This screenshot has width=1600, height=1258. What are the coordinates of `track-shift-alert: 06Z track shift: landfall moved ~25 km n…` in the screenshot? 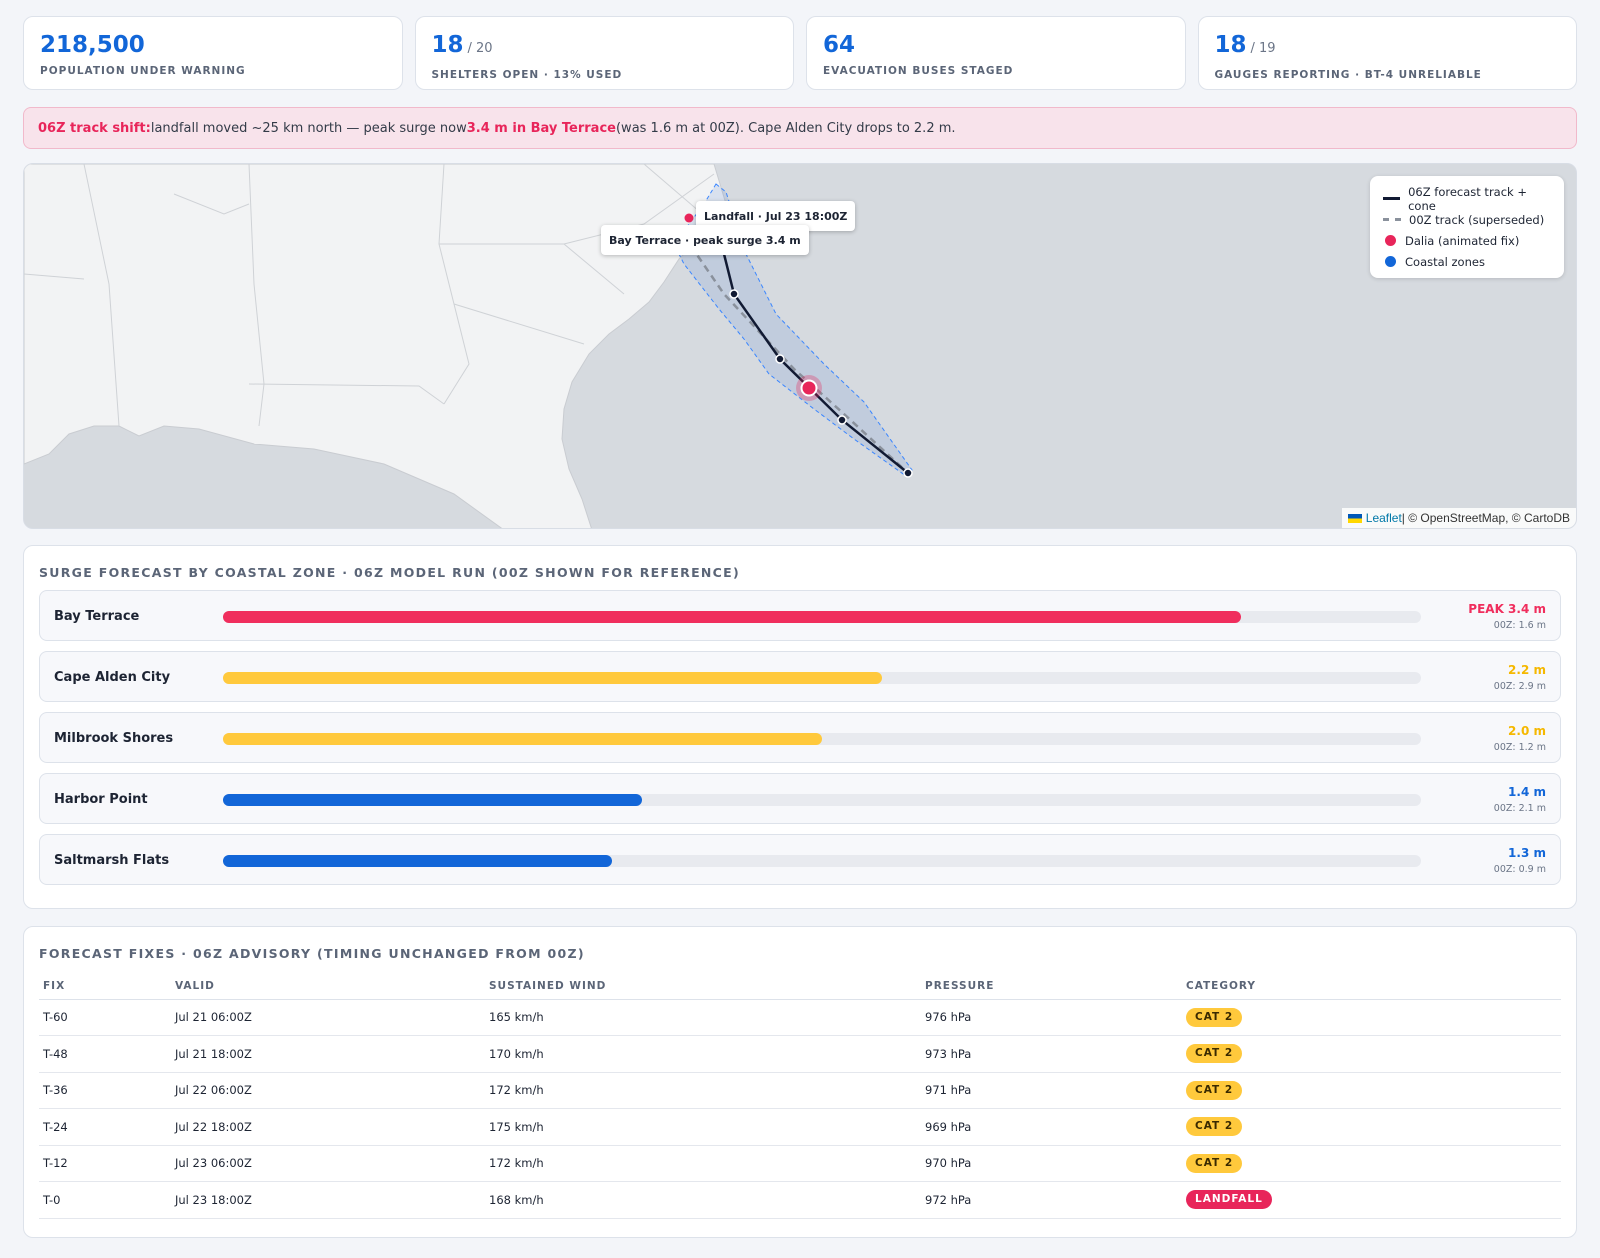 It's located at (800, 128).